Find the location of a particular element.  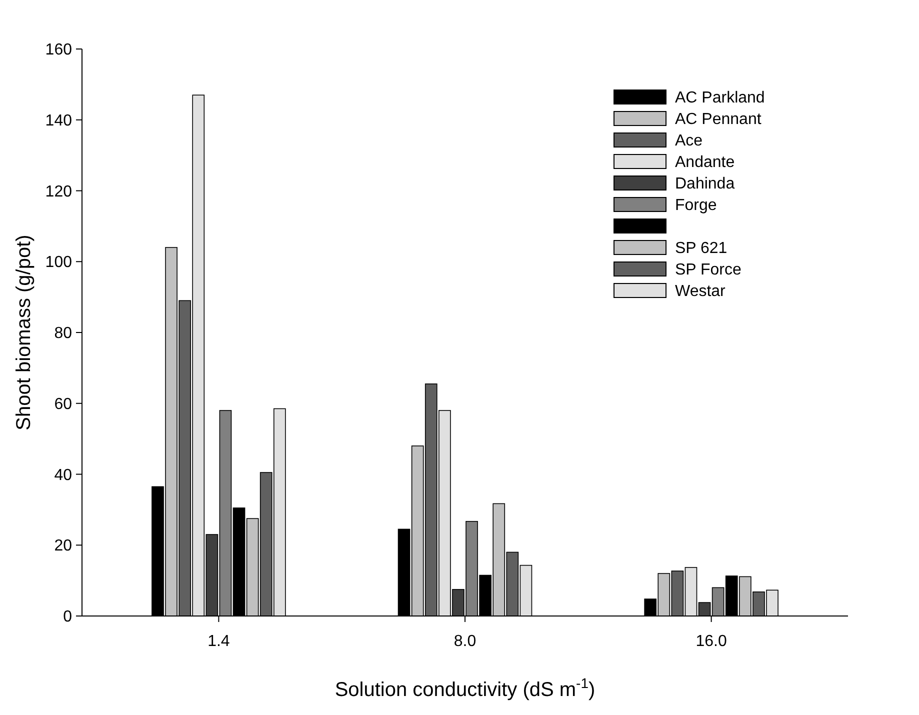

legend-label: AC Parkland is located at coordinates (720, 98).